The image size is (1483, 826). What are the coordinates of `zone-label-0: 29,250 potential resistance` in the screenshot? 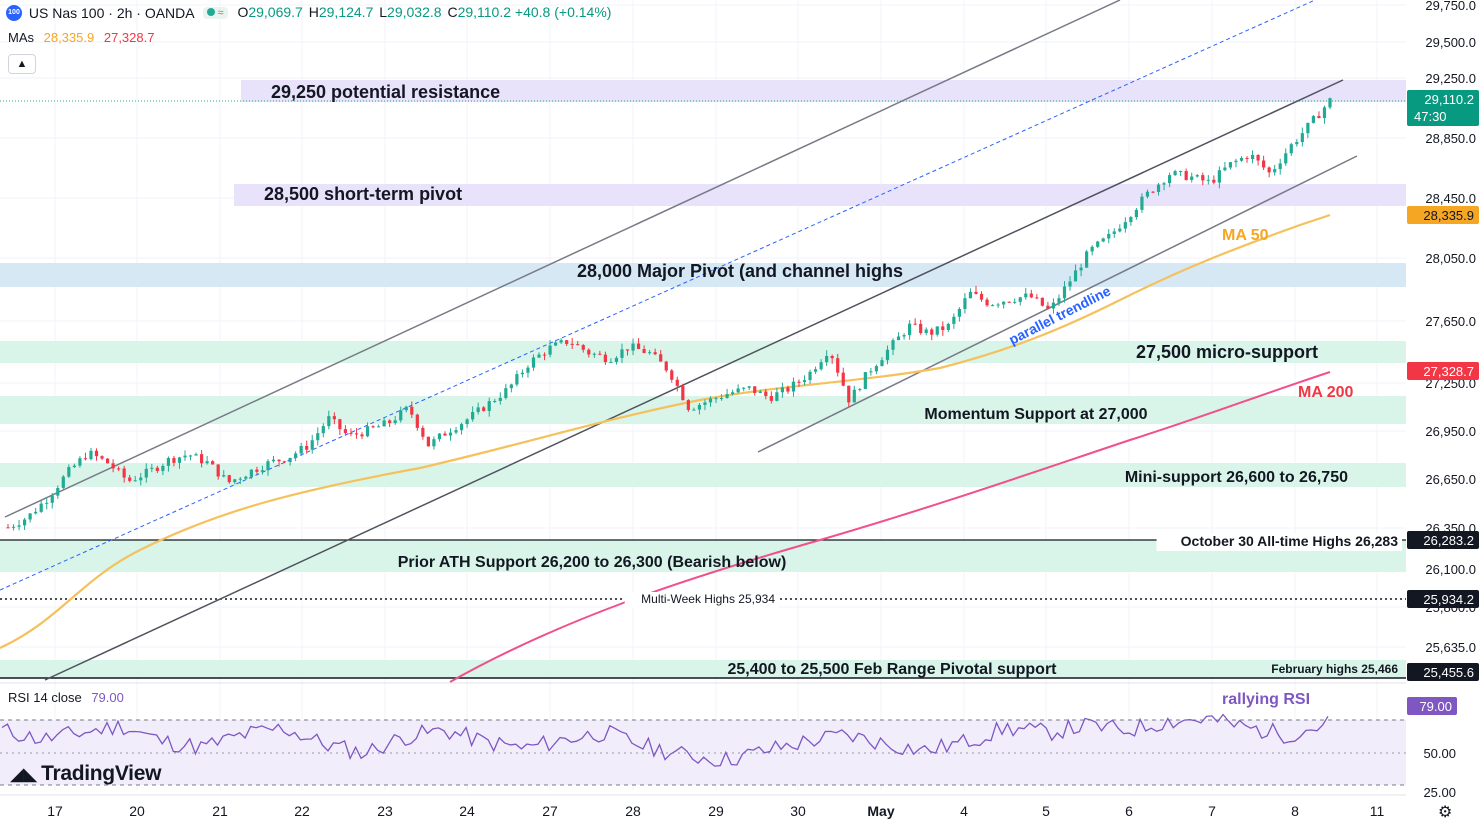 It's located at (385, 92).